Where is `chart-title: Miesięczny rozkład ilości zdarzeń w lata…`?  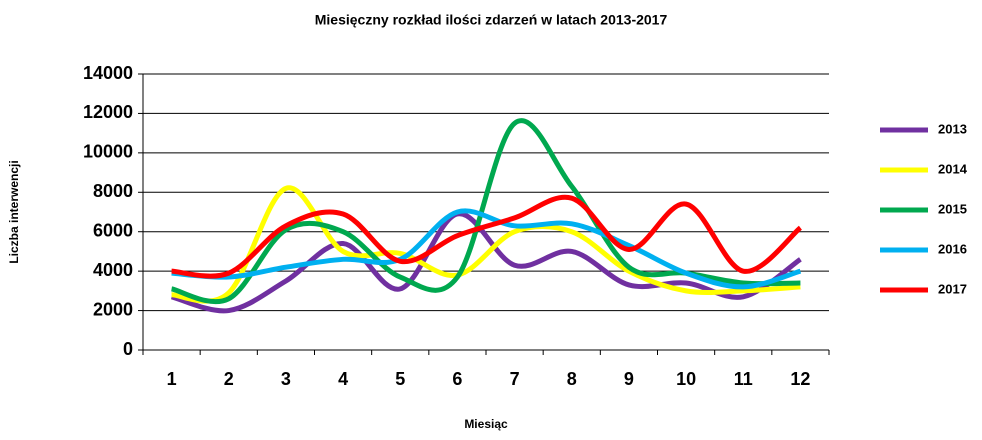 chart-title: Miesięczny rozkład ilości zdarzeń w lata… is located at coordinates (491, 20).